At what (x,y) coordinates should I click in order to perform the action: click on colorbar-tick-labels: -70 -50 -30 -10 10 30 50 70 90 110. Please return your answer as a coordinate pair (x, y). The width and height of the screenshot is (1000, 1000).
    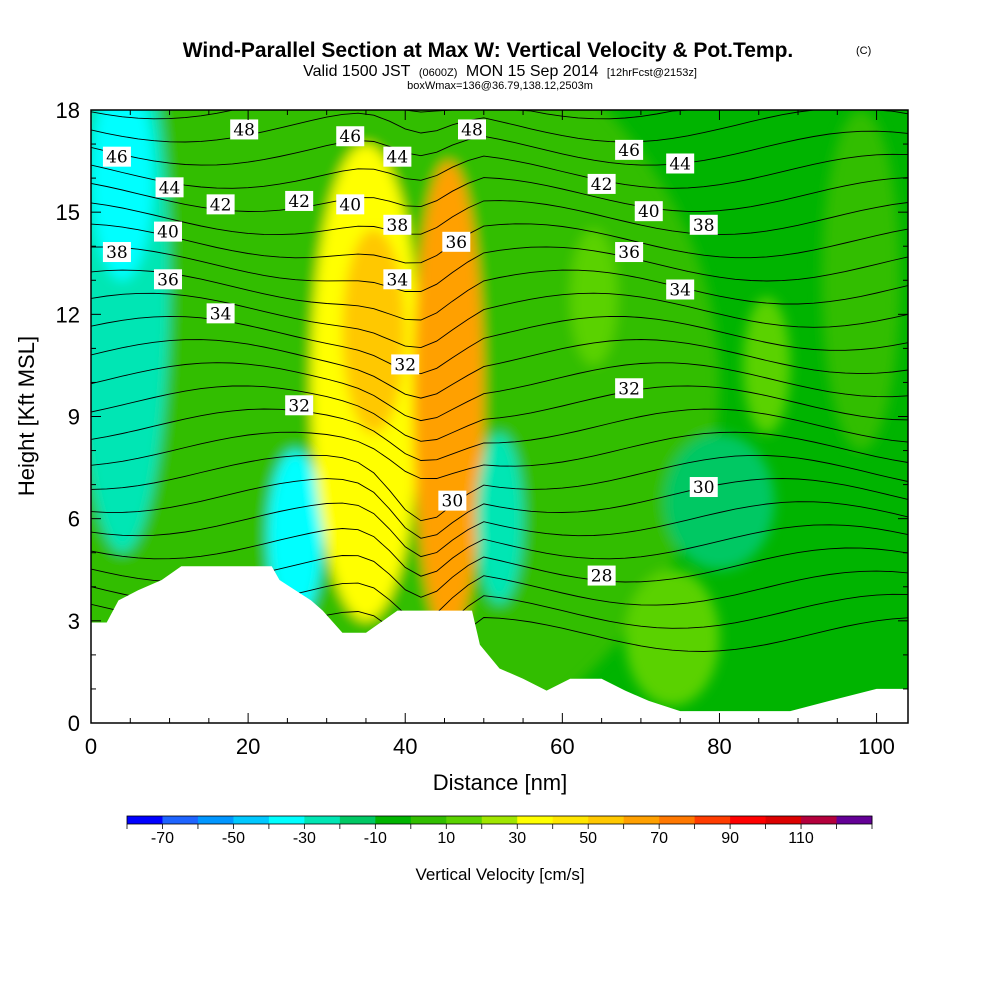
    Looking at the image, I should click on (482, 838).